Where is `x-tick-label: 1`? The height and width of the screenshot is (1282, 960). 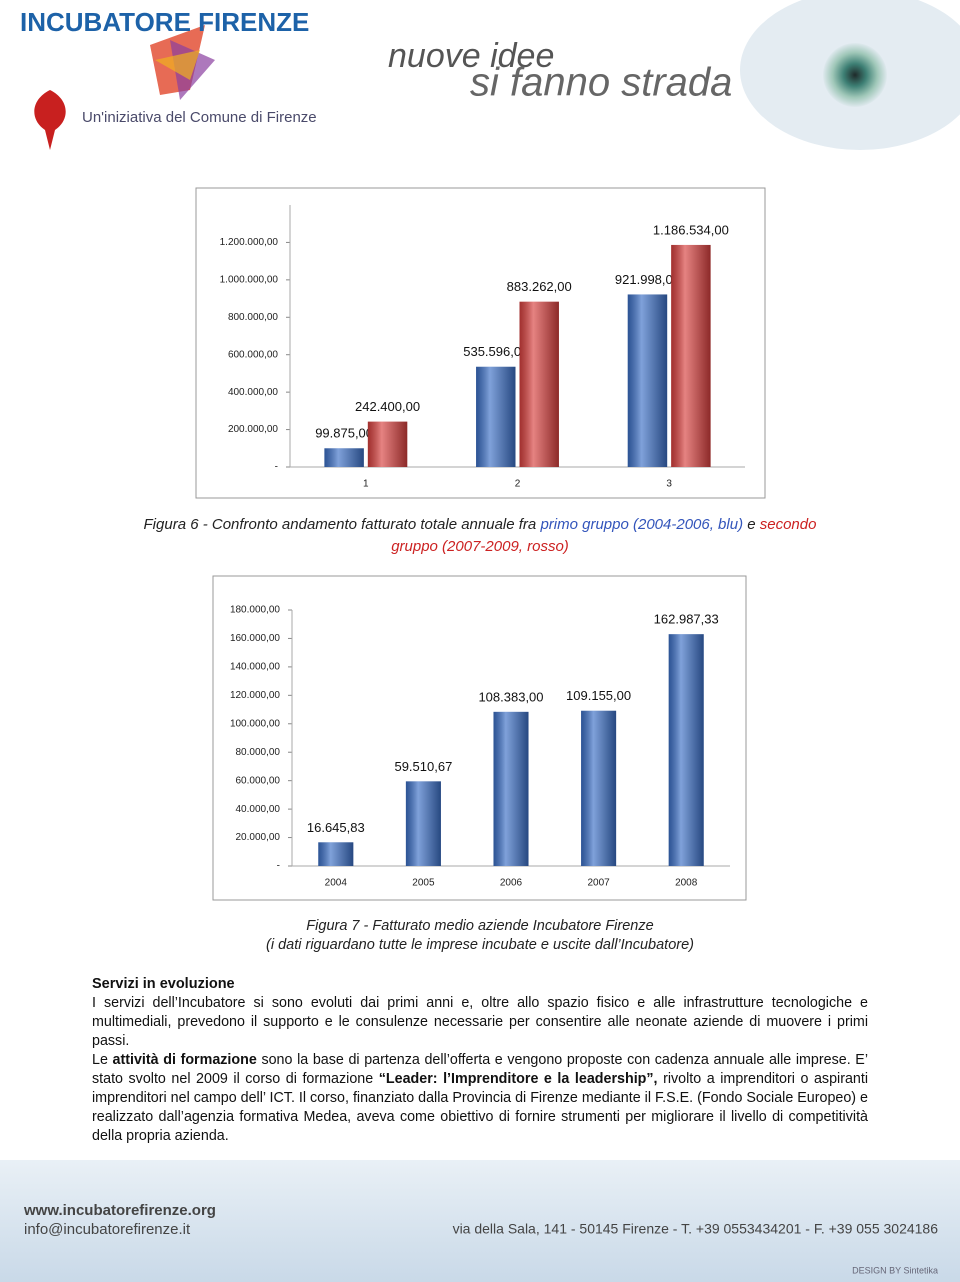
x-tick-label: 1 is located at coordinates (366, 484).